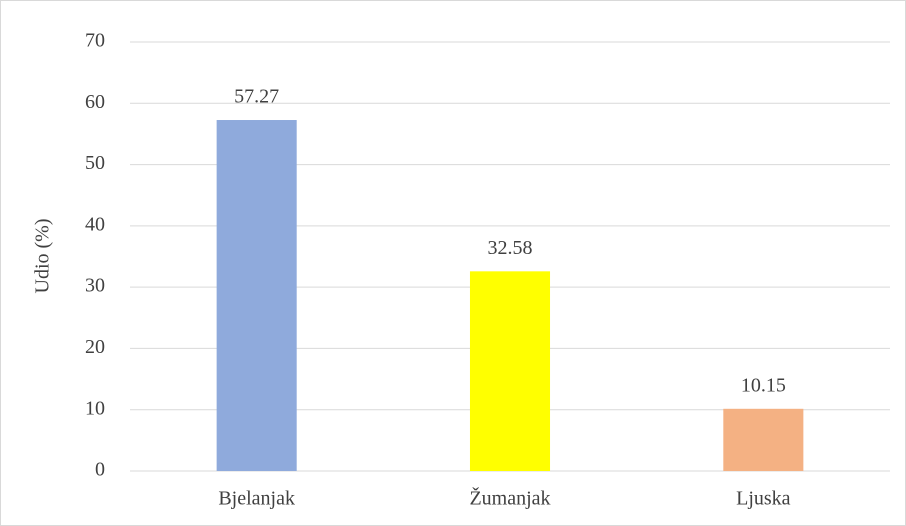  Describe the element at coordinates (763, 385) in the screenshot. I see `data-label: 10.15` at that location.